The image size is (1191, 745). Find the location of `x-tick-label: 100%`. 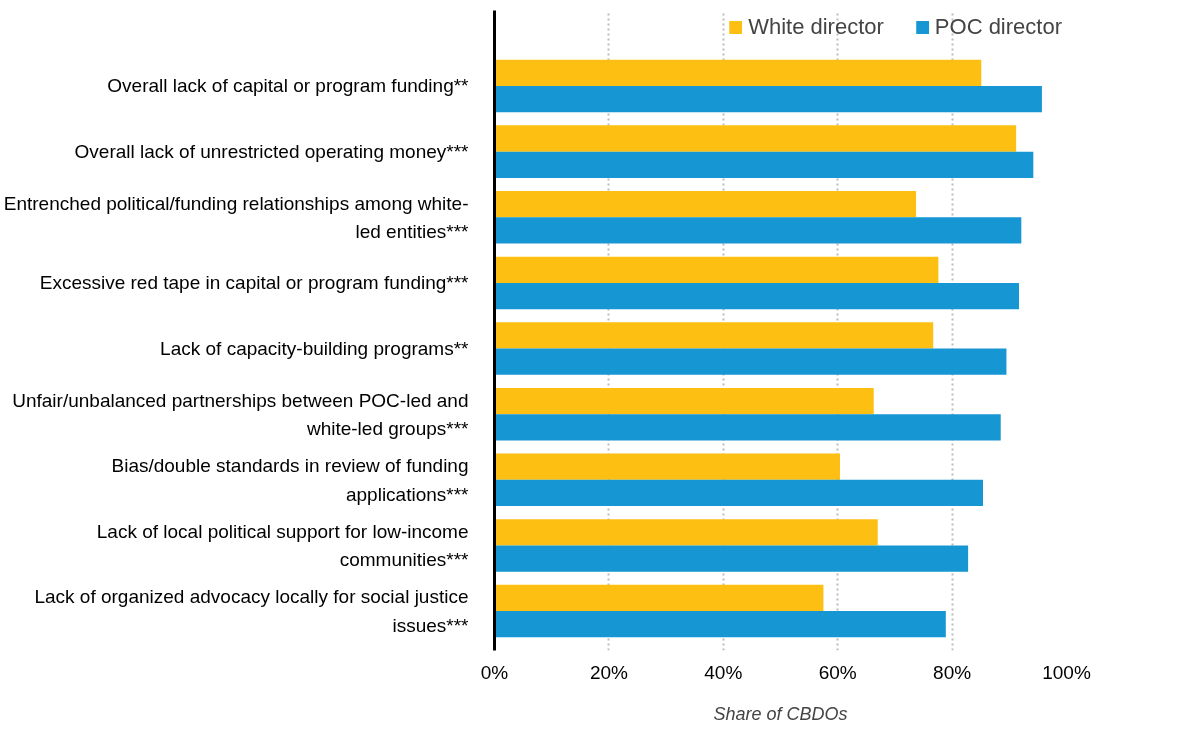

x-tick-label: 100% is located at coordinates (1066, 672).